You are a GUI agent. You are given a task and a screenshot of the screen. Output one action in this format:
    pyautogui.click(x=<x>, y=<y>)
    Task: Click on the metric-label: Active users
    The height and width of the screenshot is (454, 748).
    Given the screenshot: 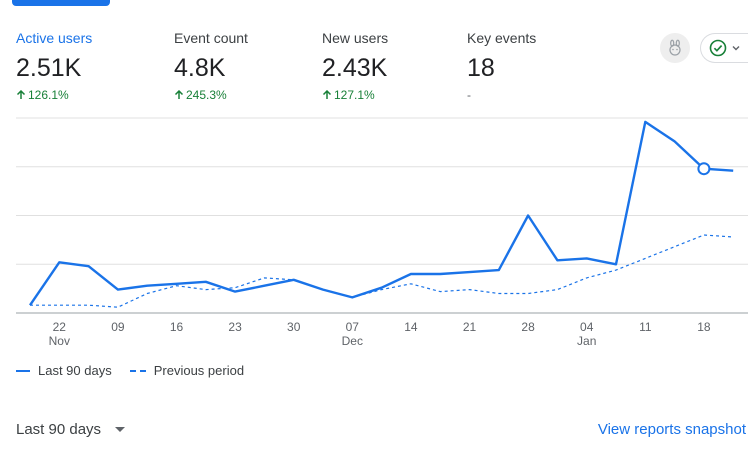 What is the action you would take?
    pyautogui.click(x=54, y=38)
    